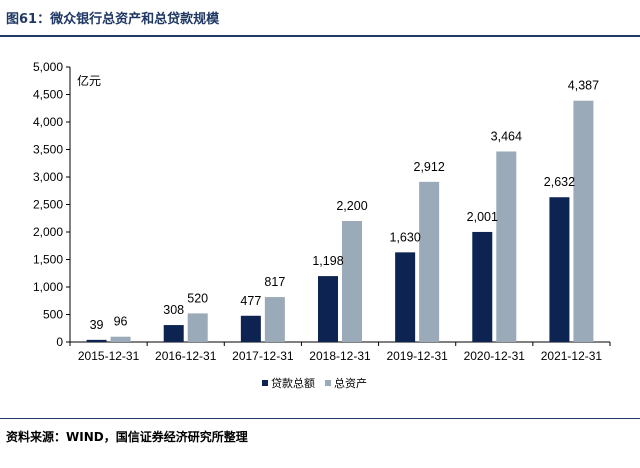  Describe the element at coordinates (186, 356) in the screenshot. I see `x-tick-label: 2016-12-31` at that location.